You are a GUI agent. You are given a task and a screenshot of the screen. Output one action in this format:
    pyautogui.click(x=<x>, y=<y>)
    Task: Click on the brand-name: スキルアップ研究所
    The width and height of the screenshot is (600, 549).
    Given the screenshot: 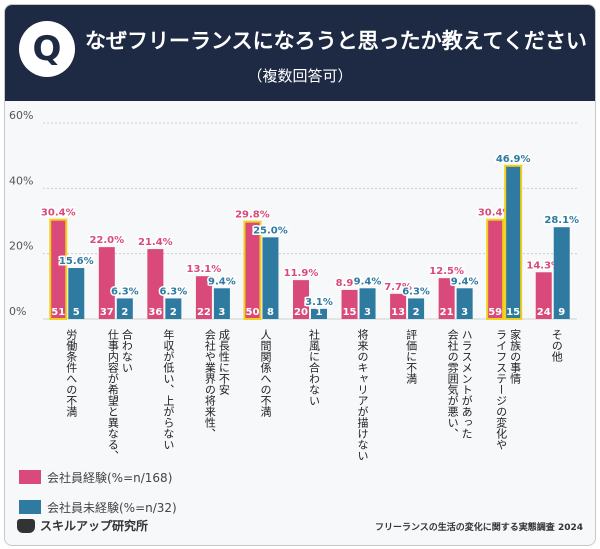 What is the action you would take?
    pyautogui.click(x=94, y=526)
    